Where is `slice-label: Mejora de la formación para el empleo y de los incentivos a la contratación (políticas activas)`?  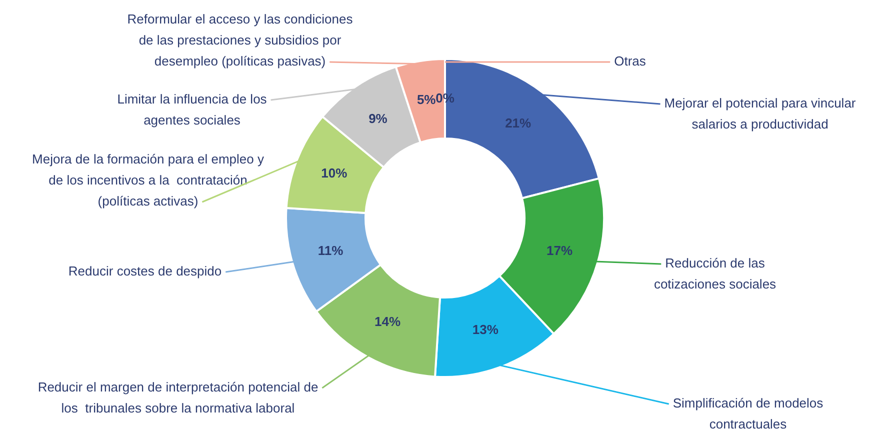 slice-label: Mejora de la formación para el empleo y de los incentivos a la contratación (políticas activas) is located at coordinates (148, 180).